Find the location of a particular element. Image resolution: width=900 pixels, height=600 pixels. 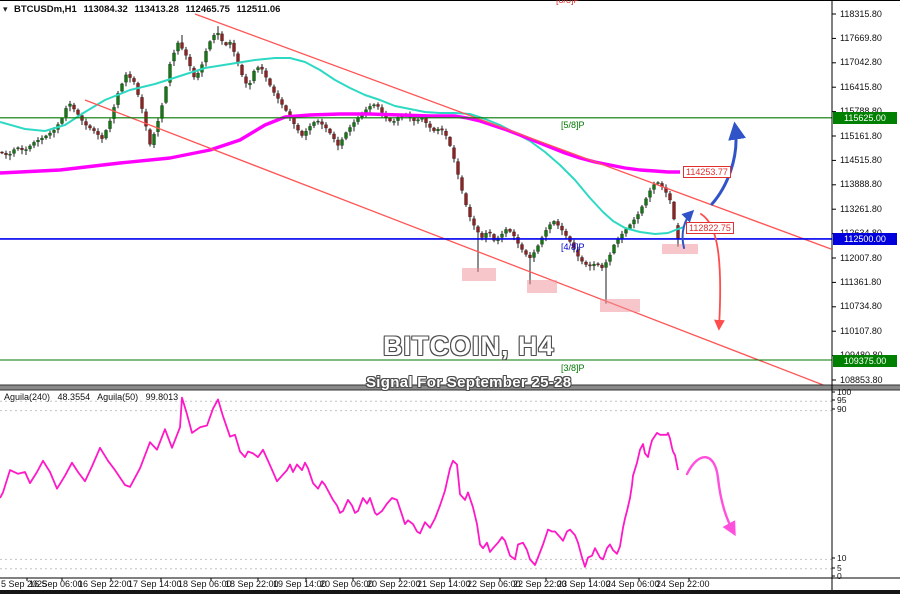

small-up-arrow is located at coordinates (688, 229).